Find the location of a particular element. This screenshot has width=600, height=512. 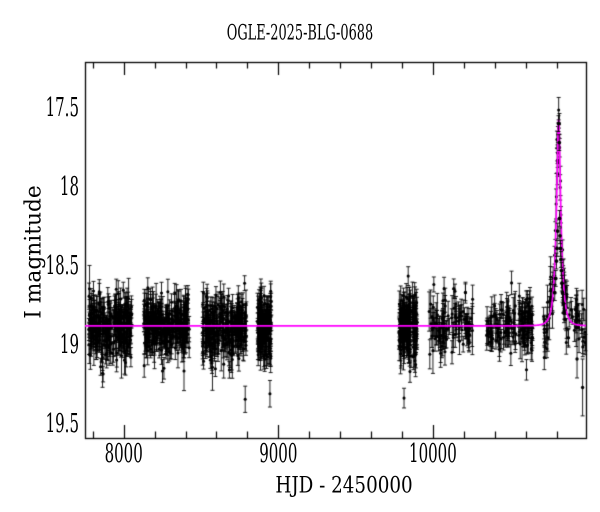

y-tick-label-17.5: 17.5 is located at coordinates (62, 107).